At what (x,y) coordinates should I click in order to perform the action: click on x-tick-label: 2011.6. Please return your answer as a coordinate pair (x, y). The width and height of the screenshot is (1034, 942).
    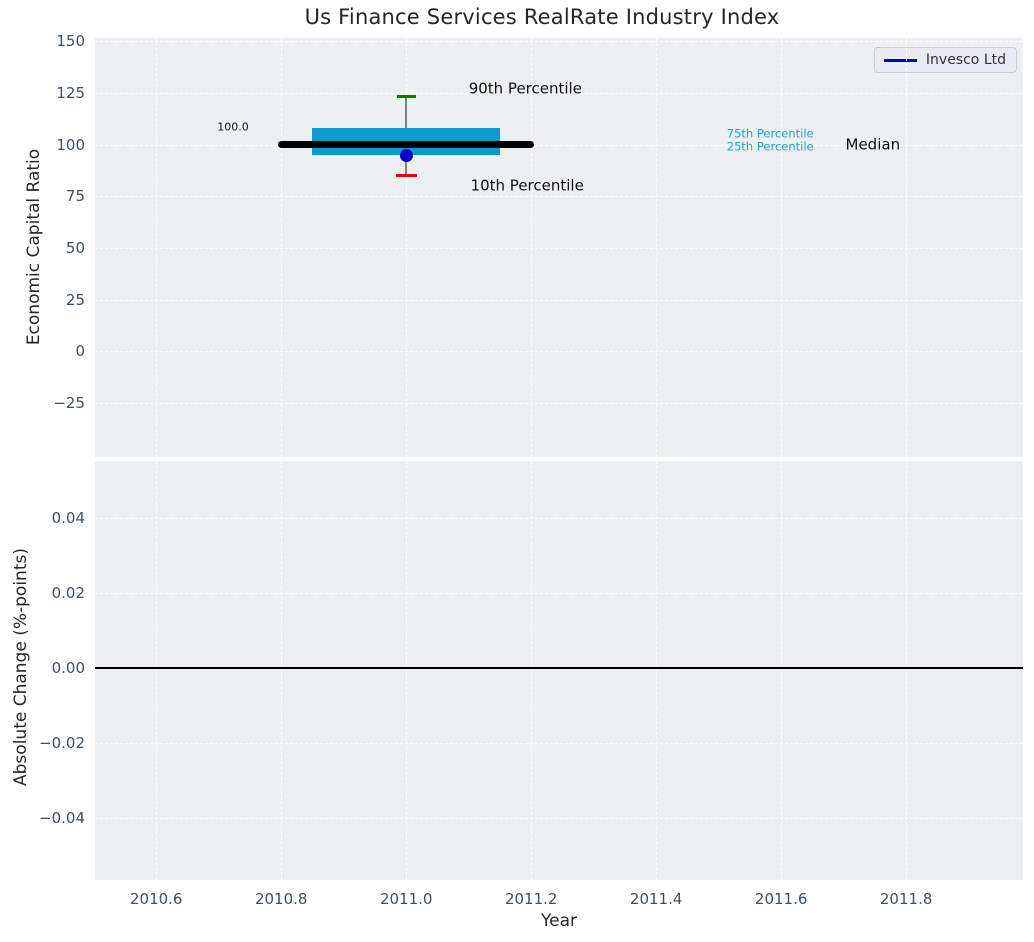
    Looking at the image, I should click on (781, 899).